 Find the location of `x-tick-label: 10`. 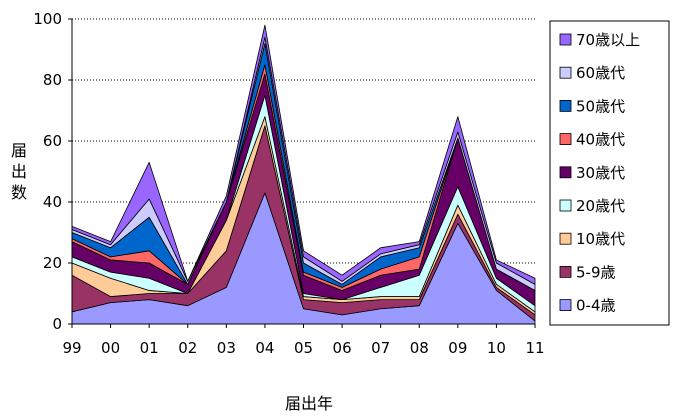

x-tick-label: 10 is located at coordinates (496, 348).